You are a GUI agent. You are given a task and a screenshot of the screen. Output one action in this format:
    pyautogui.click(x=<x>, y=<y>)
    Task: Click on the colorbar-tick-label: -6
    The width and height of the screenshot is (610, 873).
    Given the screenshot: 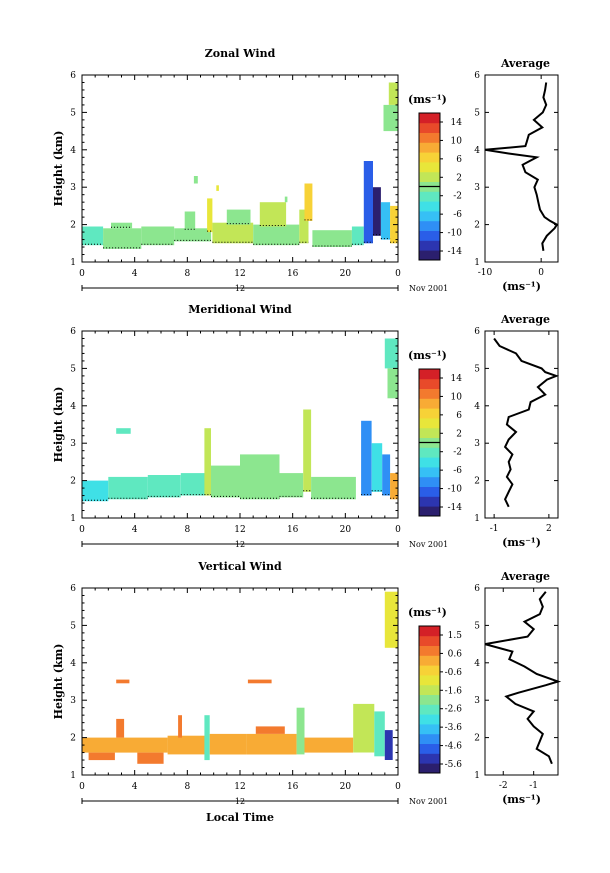 What is the action you would take?
    pyautogui.click(x=457, y=215)
    